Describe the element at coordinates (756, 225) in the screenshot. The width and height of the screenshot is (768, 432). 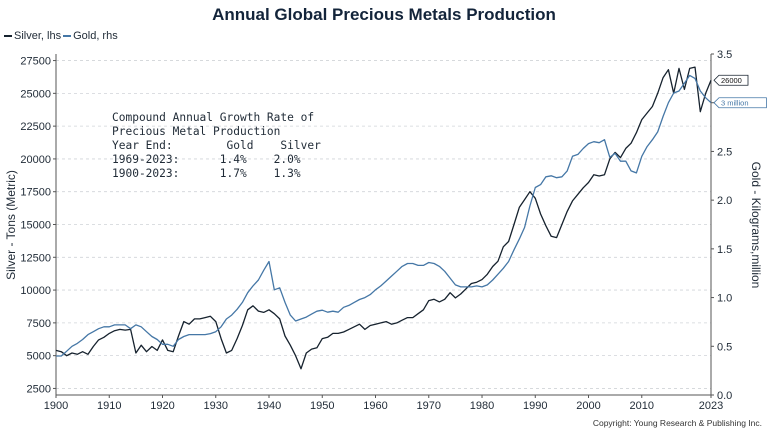
I see `y2-axis-label: Gold - Kilograms,million` at that location.